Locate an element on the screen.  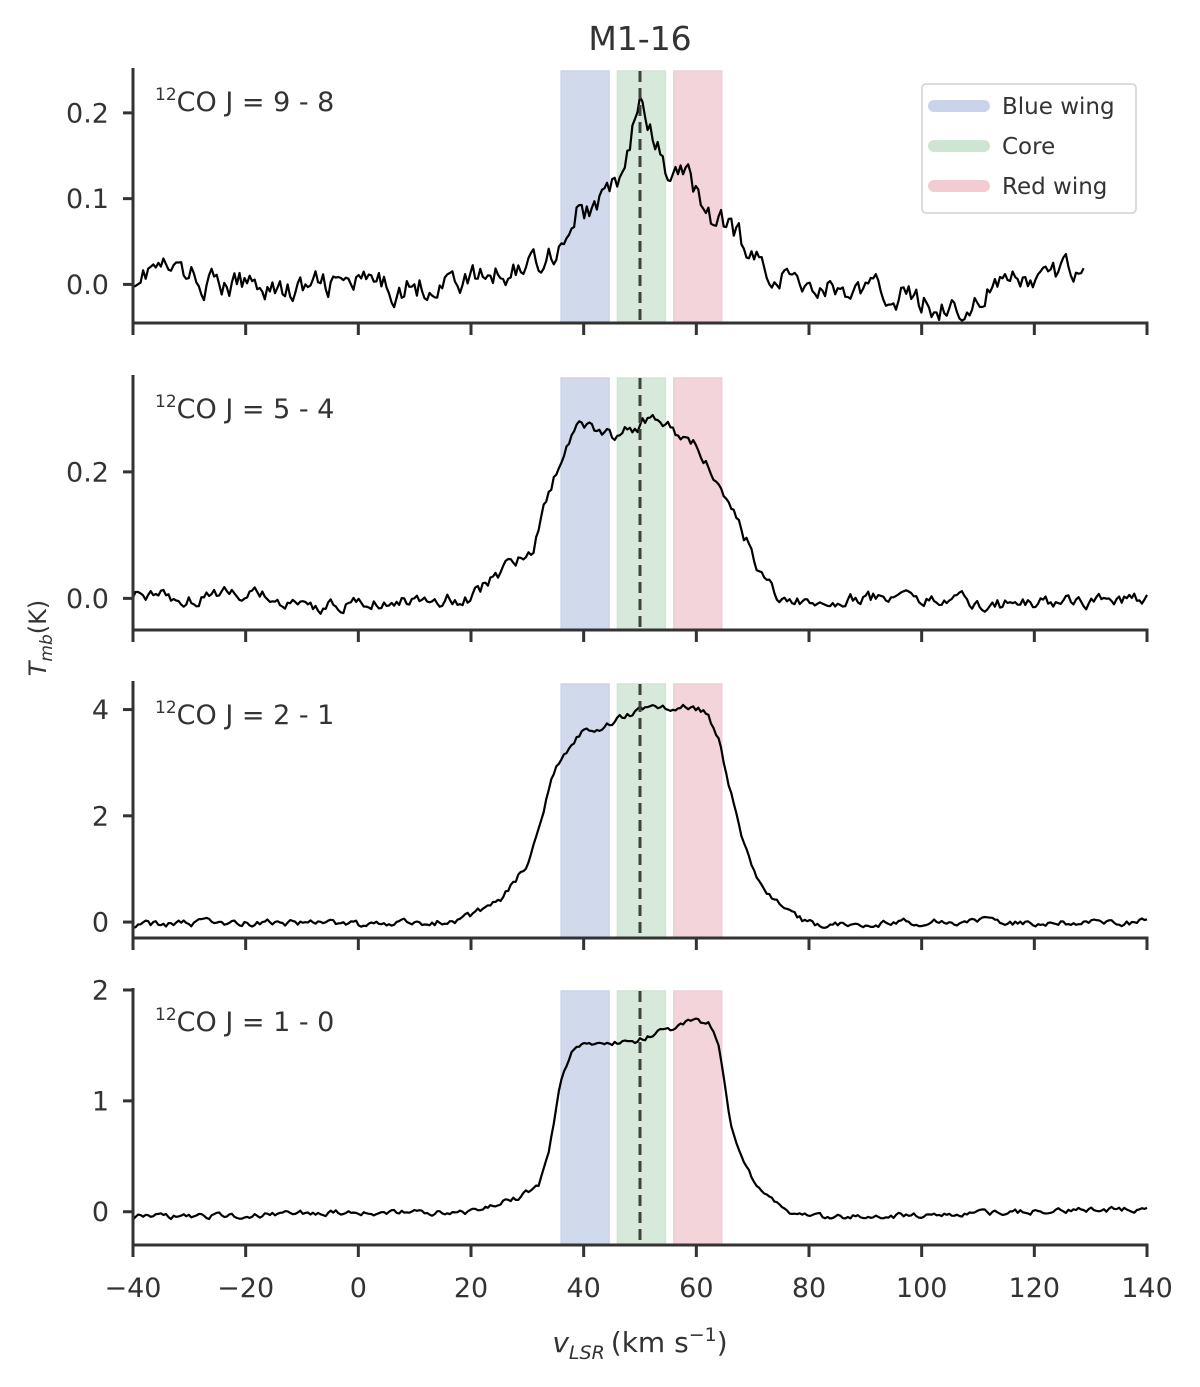
x-axis-label: vLSR (km s−1) is located at coordinates (639, 1344).